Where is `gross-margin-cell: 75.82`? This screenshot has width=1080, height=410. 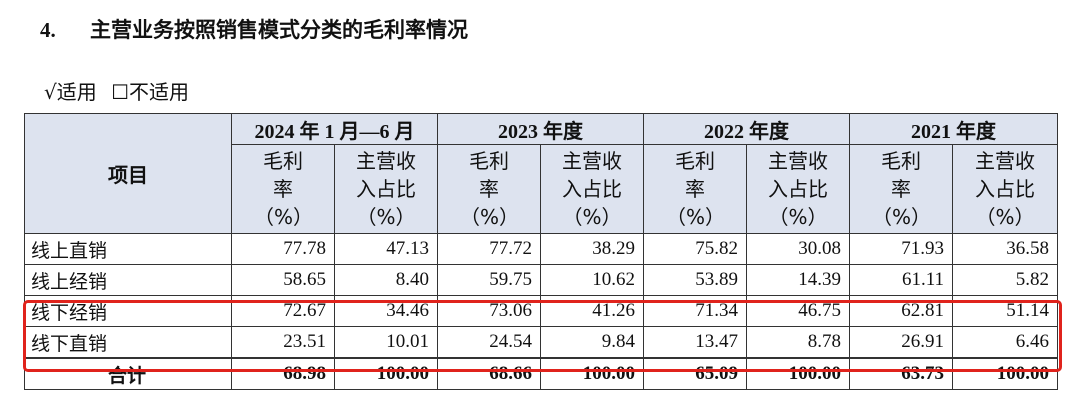 gross-margin-cell: 75.82 is located at coordinates (695, 249).